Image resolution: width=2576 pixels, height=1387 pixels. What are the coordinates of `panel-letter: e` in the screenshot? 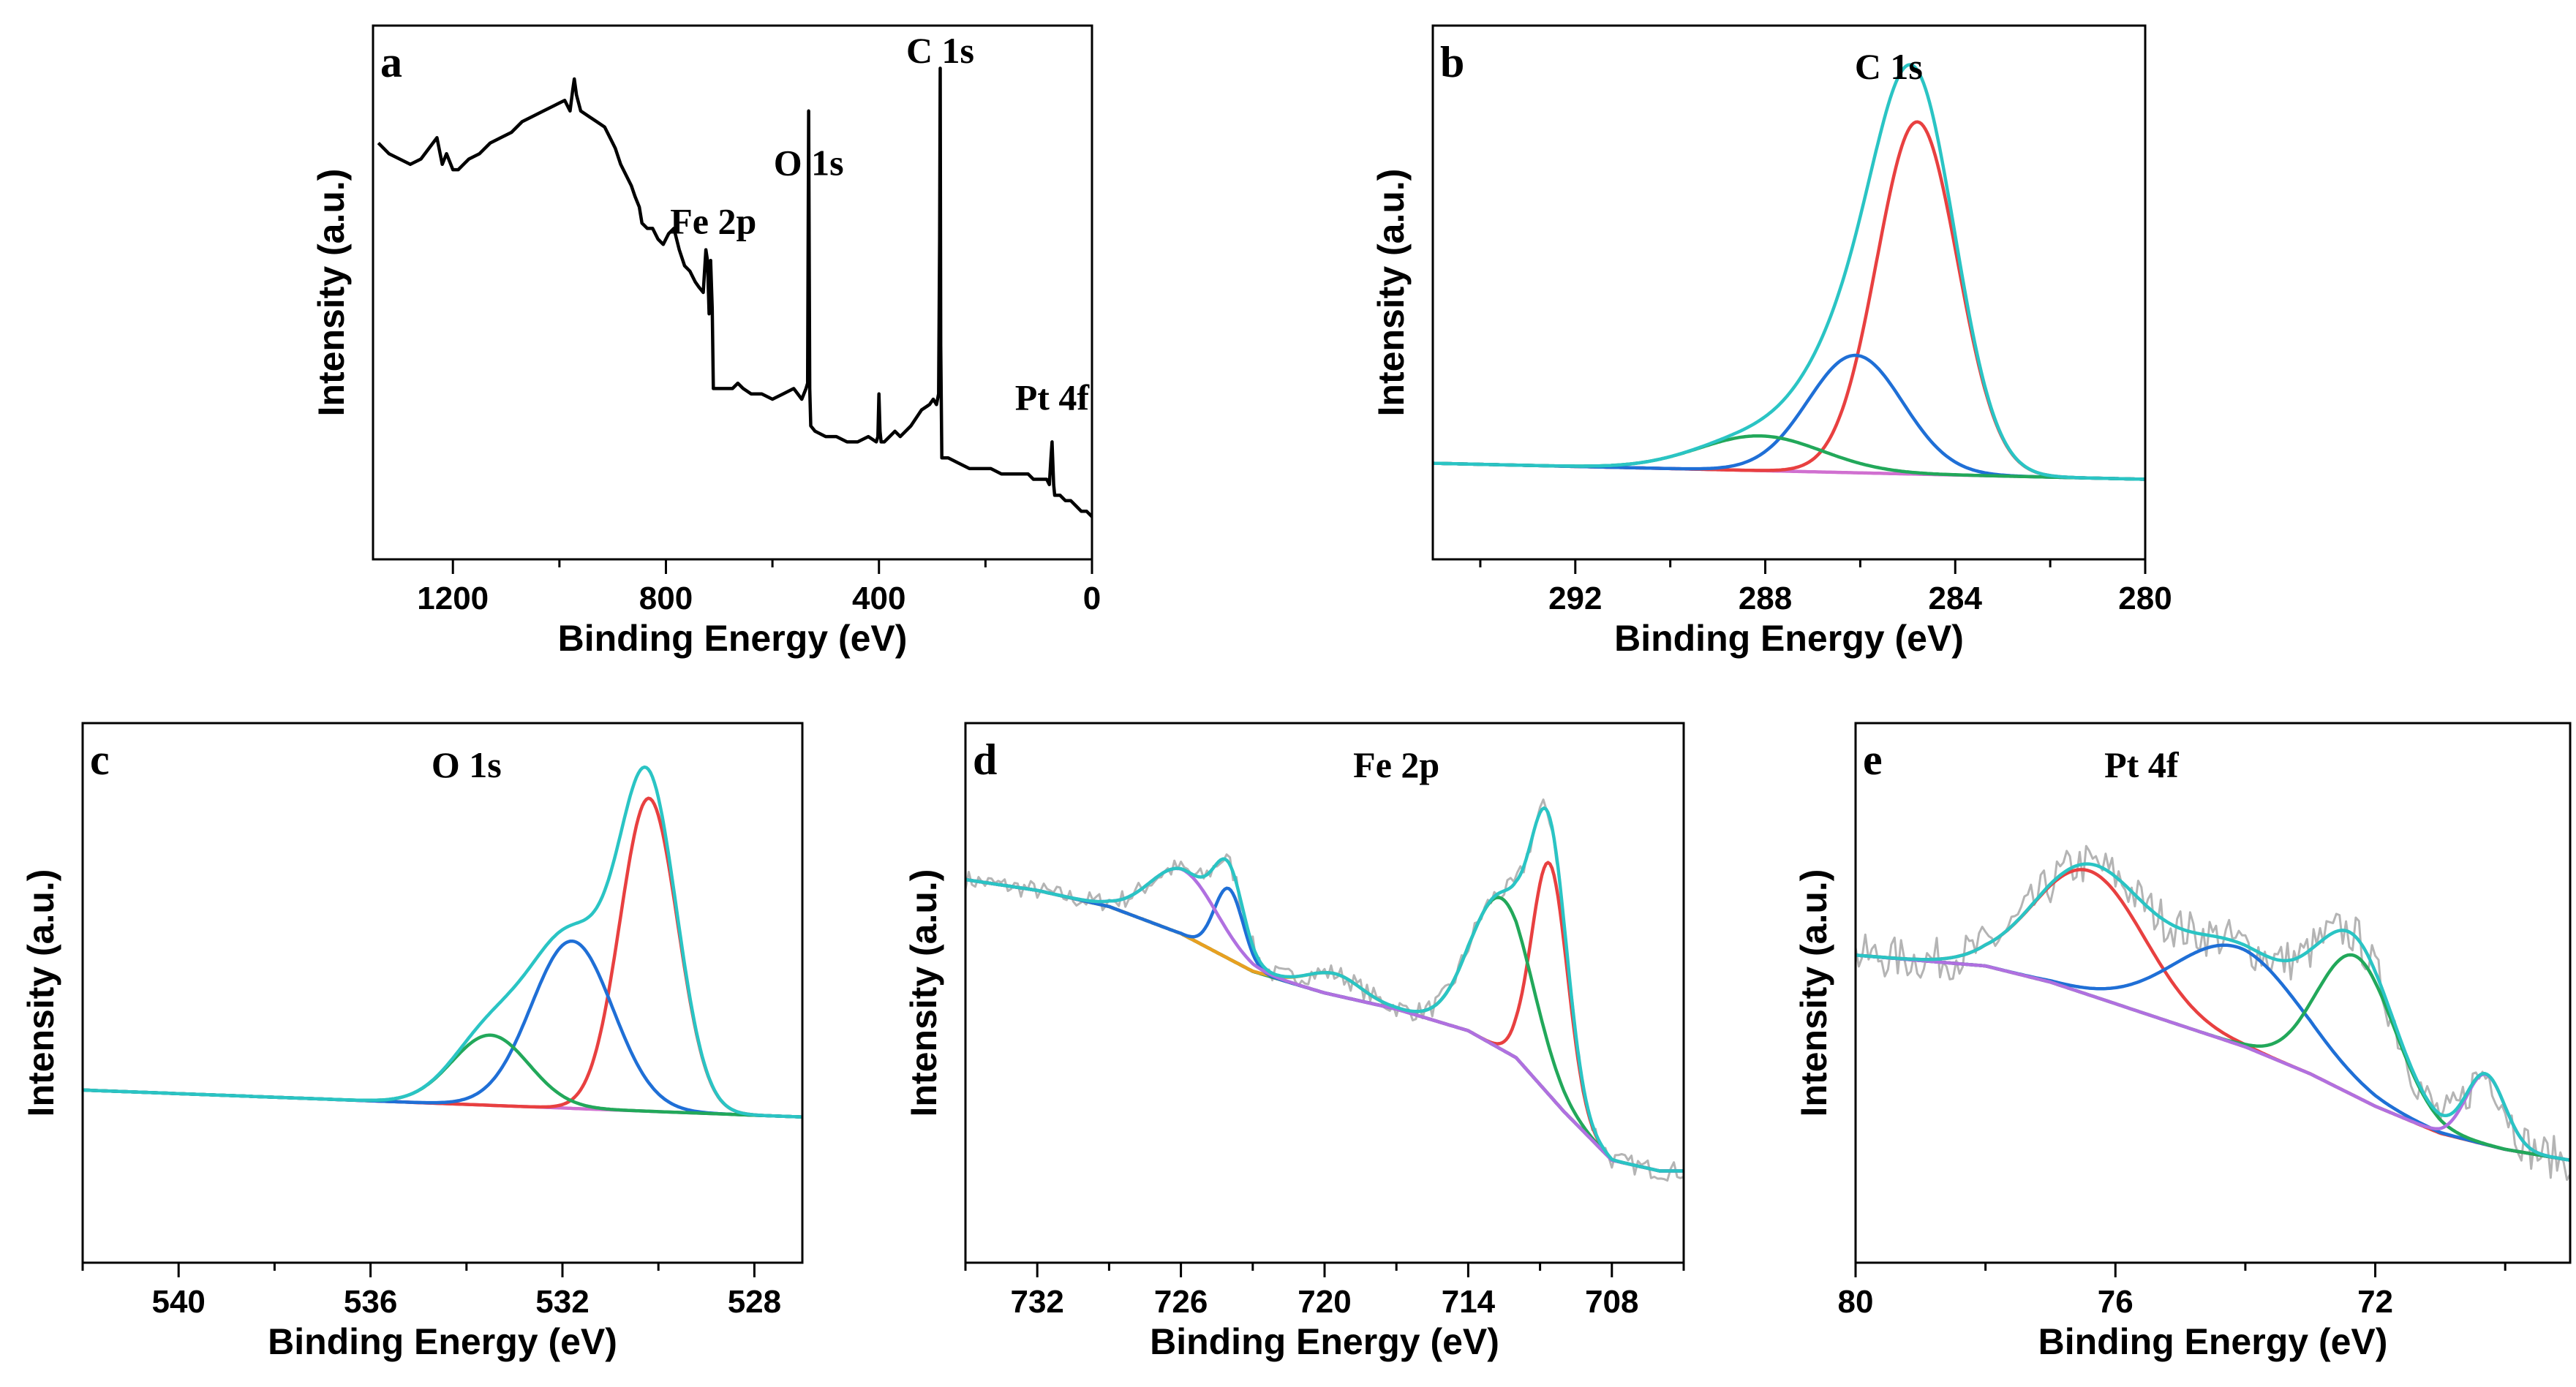 It's located at (1873, 760).